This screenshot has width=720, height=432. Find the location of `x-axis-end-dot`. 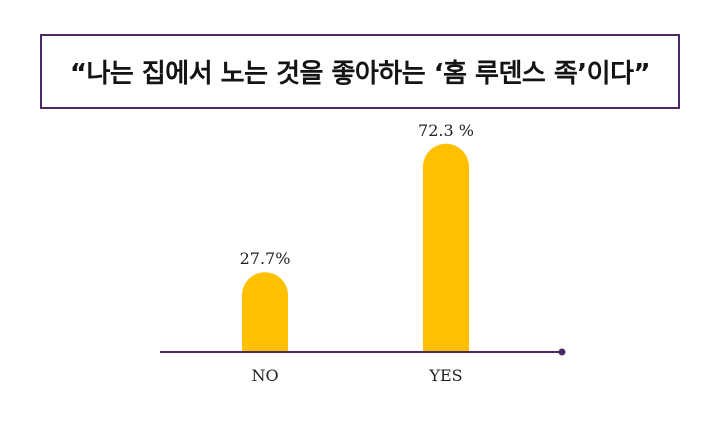

x-axis-end-dot is located at coordinates (562, 352).